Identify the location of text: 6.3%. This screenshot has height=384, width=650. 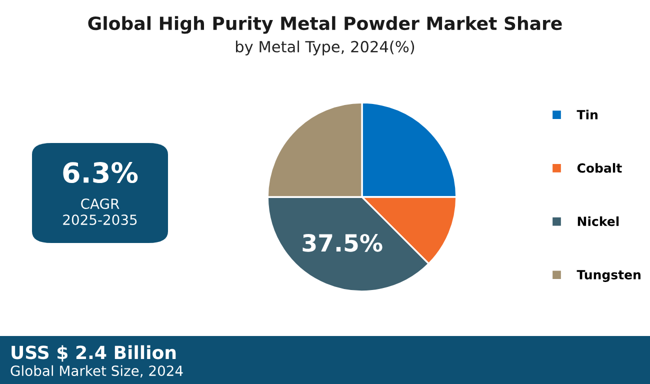
(100, 173).